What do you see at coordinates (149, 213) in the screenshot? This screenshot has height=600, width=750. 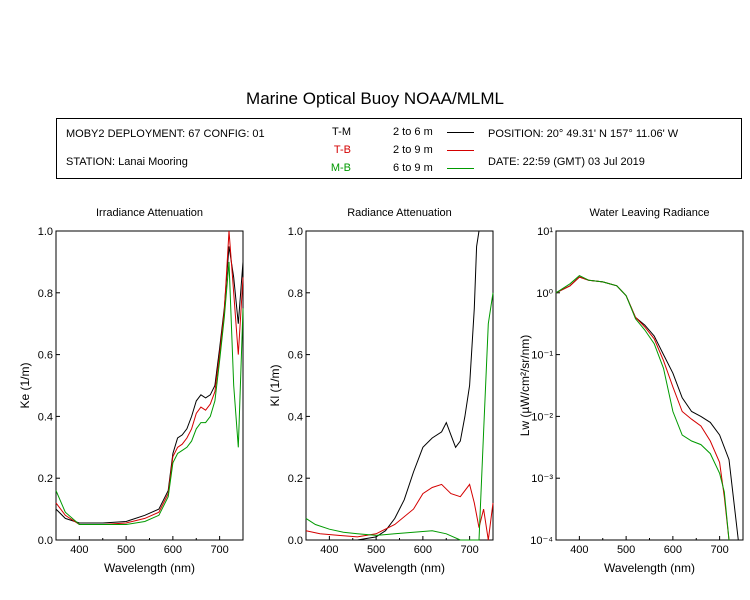 I see `chart-title: Irradiance Attenuation` at bounding box center [149, 213].